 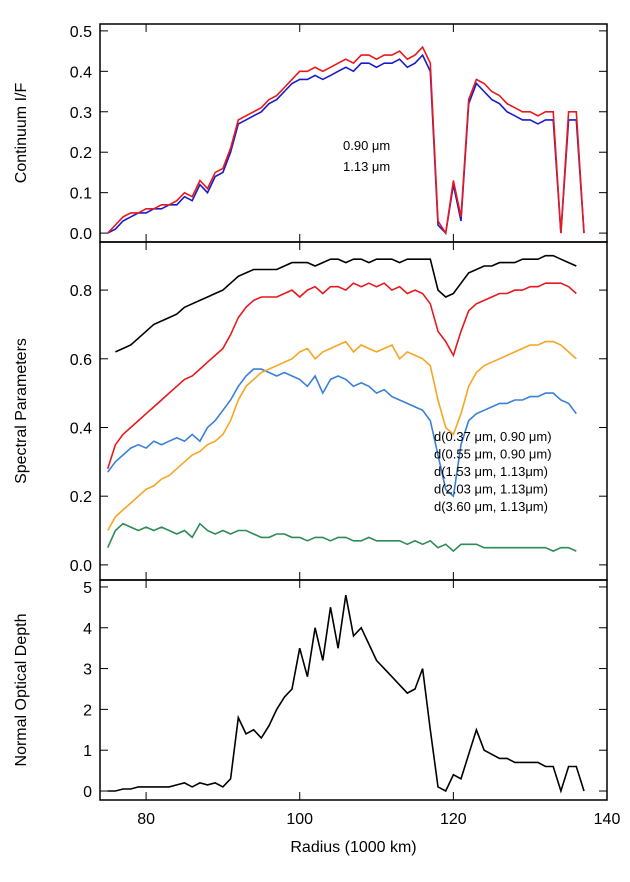 I want to click on x-tick-label: 80, so click(x=146, y=819).